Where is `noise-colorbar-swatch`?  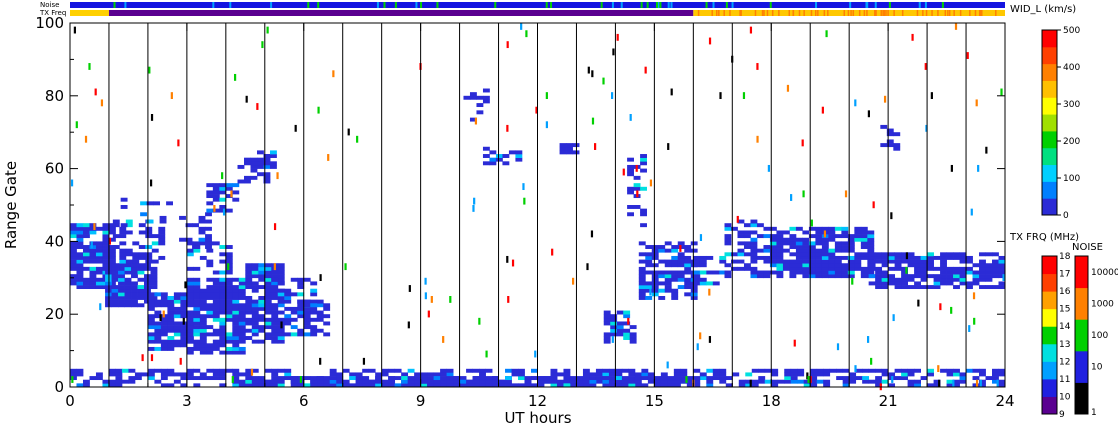
noise-colorbar-swatch is located at coordinates (1081, 335).